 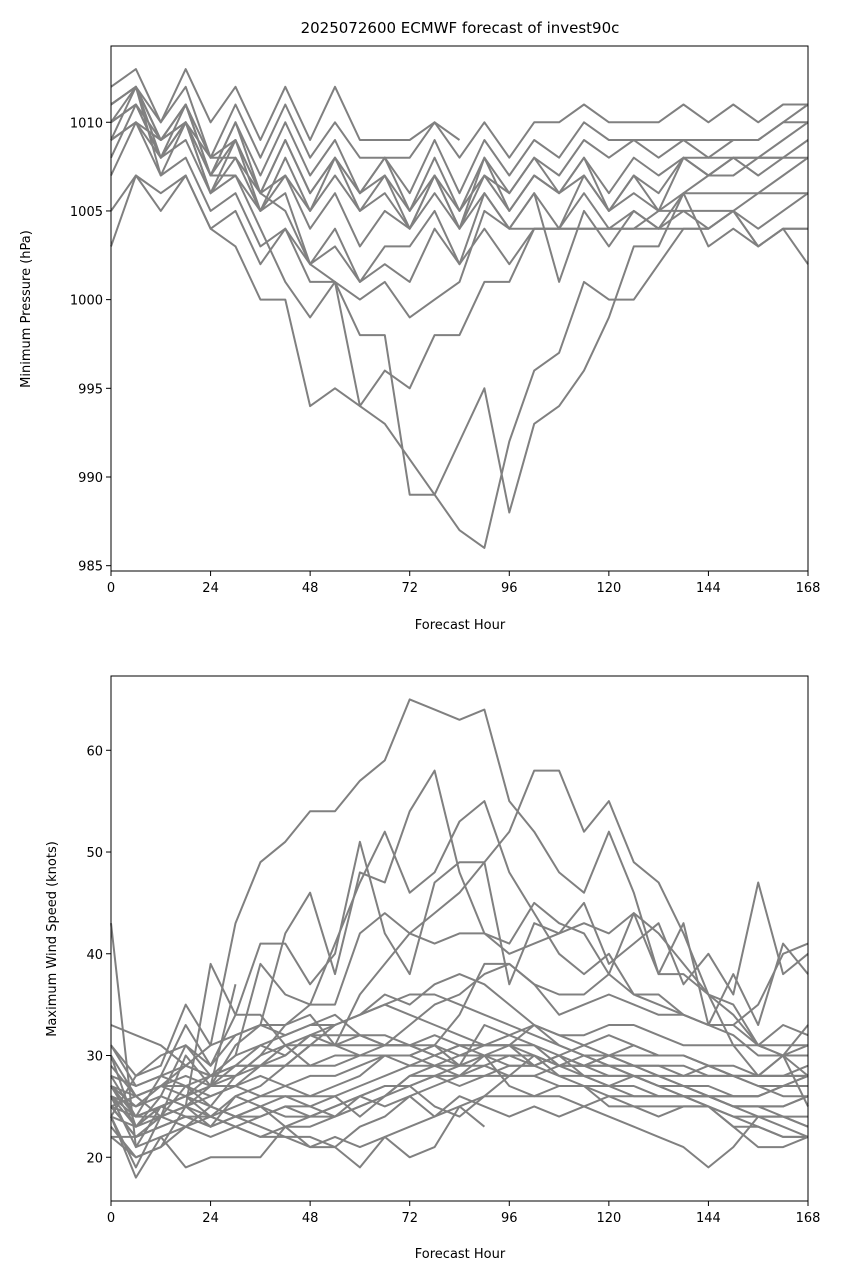 I want to click on y-tick-label: 995, so click(x=90, y=389).